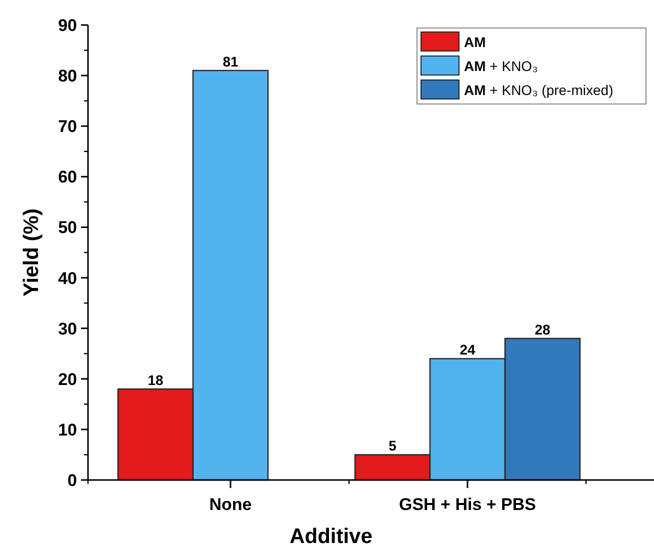 The image size is (654, 548). What do you see at coordinates (156, 380) in the screenshot?
I see `data-label: 18` at bounding box center [156, 380].